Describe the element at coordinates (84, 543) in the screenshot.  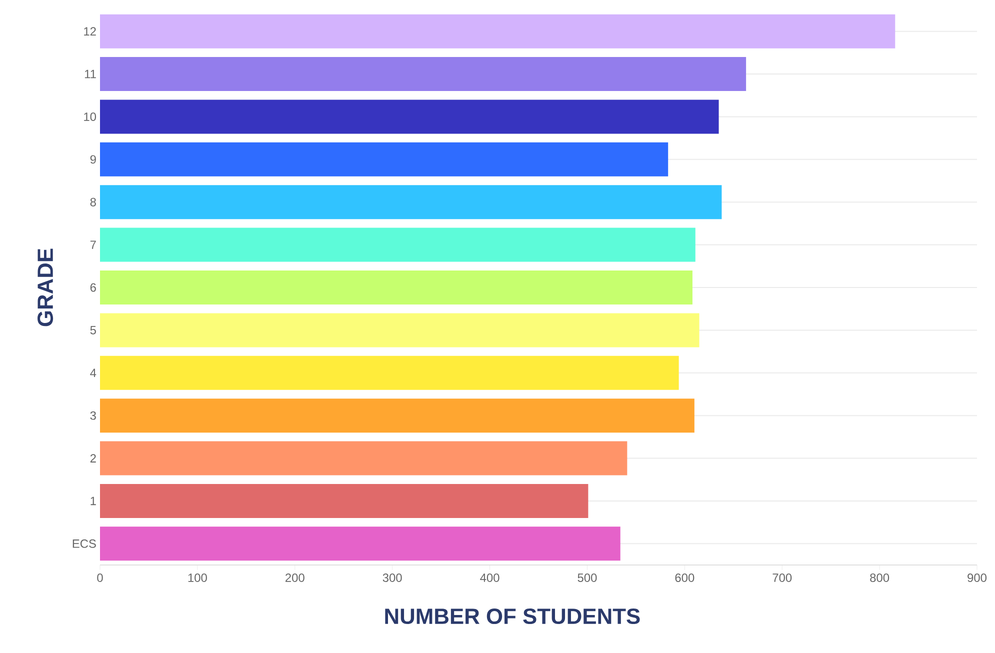
I see `y-tick-label: ECS` at that location.